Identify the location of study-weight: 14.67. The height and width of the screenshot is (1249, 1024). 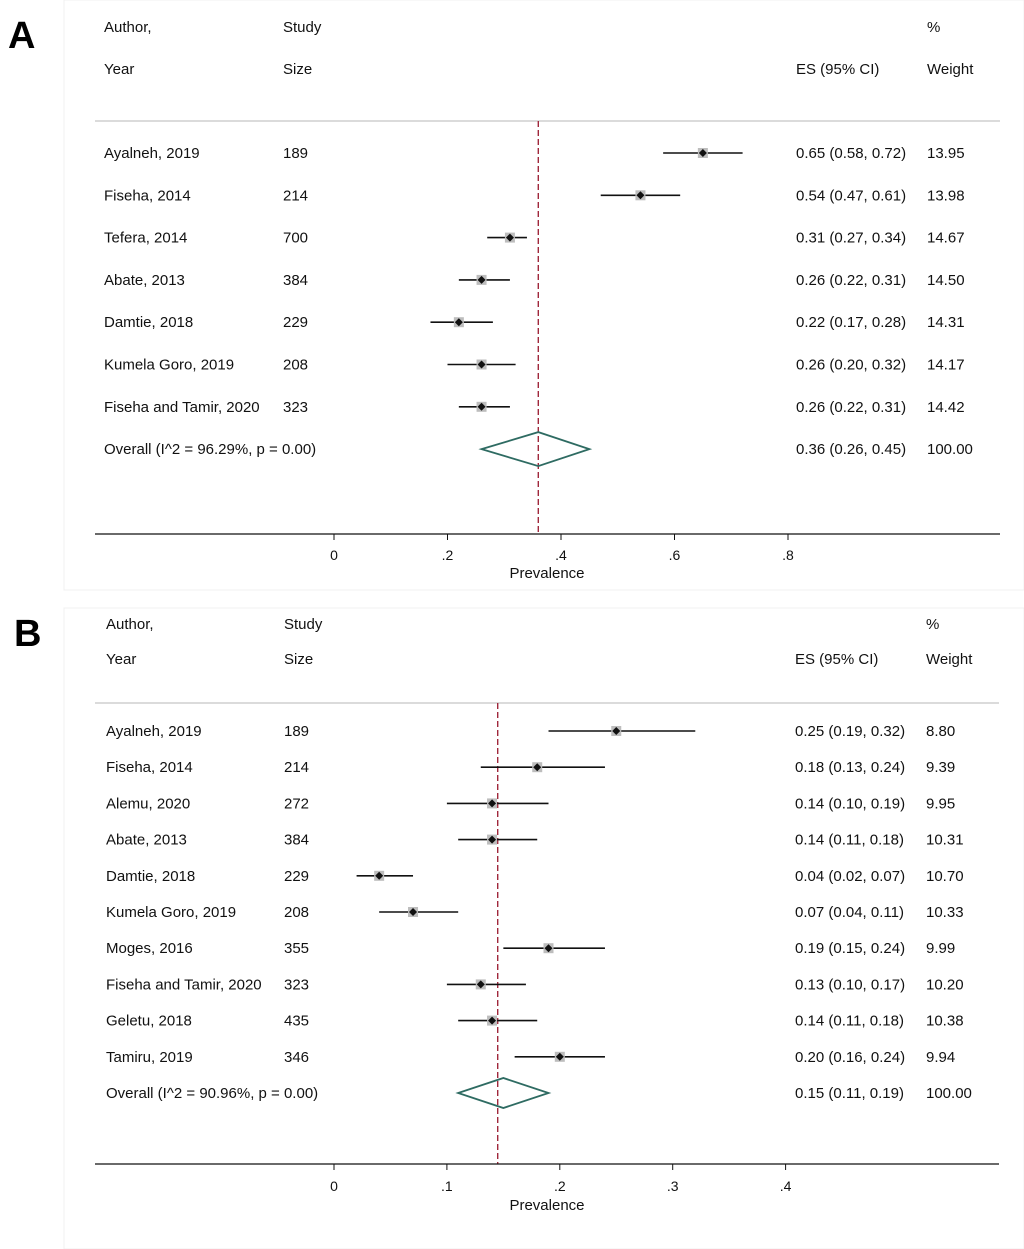
(946, 238).